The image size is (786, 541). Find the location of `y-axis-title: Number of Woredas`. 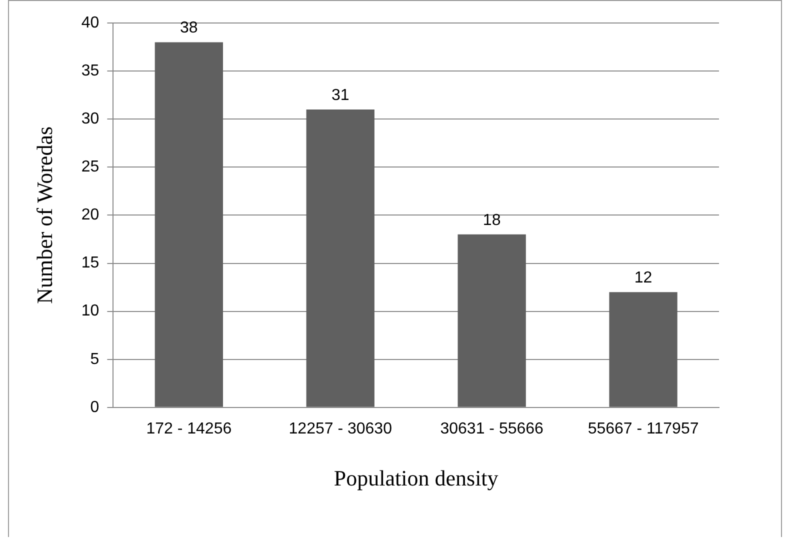

y-axis-title: Number of Woredas is located at coordinates (44, 215).